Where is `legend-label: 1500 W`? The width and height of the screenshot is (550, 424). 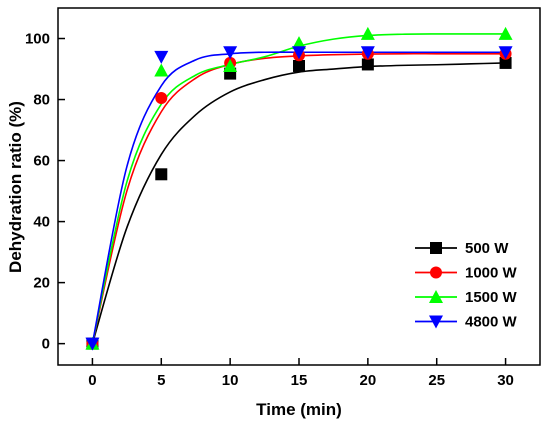
legend-label: 1500 W is located at coordinates (491, 297).